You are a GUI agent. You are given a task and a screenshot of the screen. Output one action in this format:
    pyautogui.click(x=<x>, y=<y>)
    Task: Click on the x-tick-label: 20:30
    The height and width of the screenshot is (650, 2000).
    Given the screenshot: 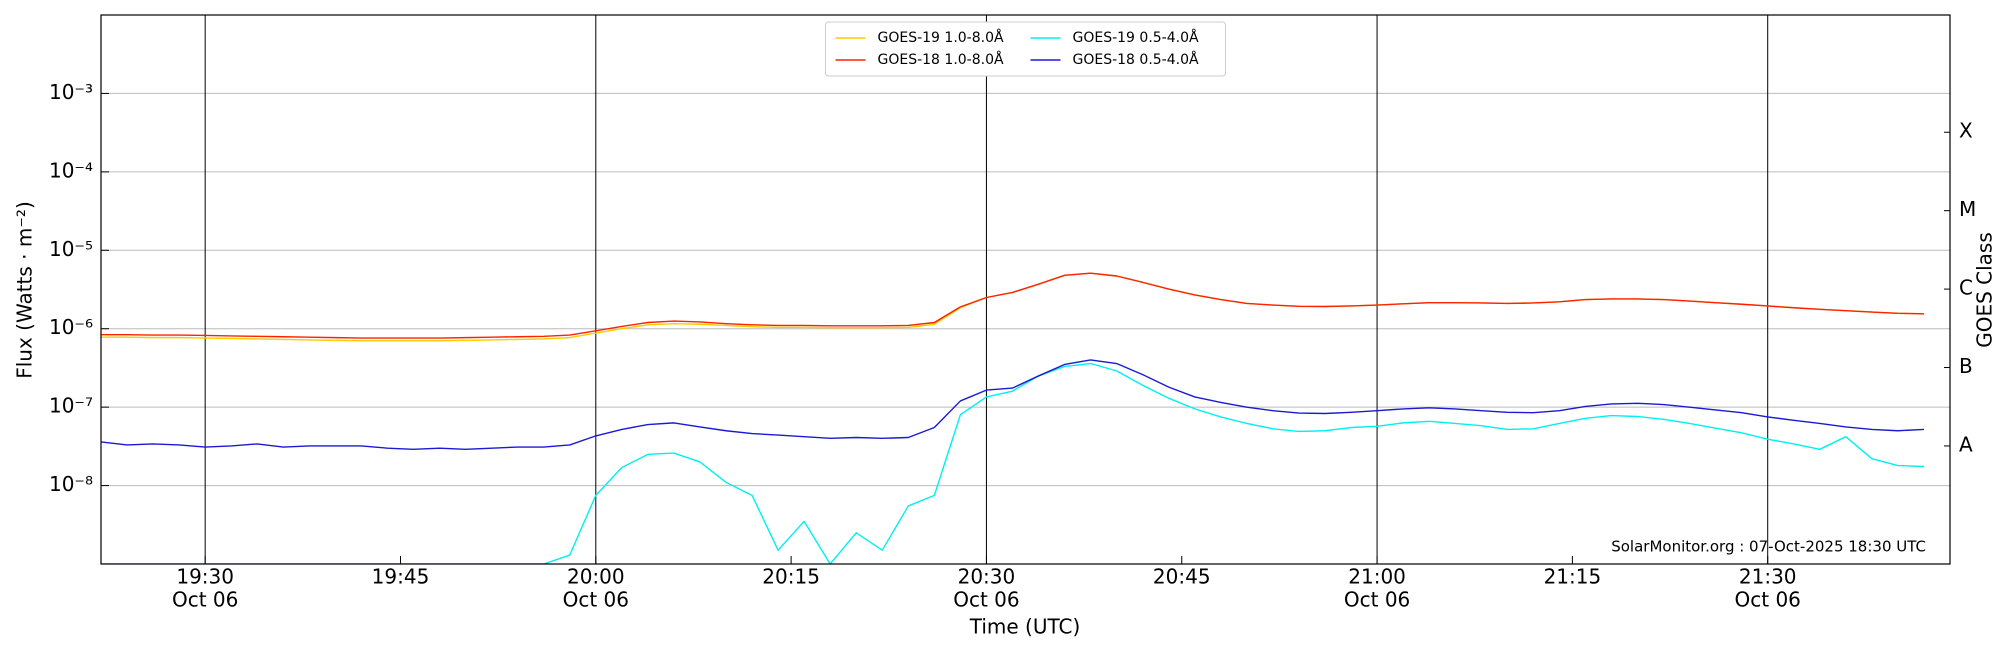 What is the action you would take?
    pyautogui.click(x=987, y=577)
    